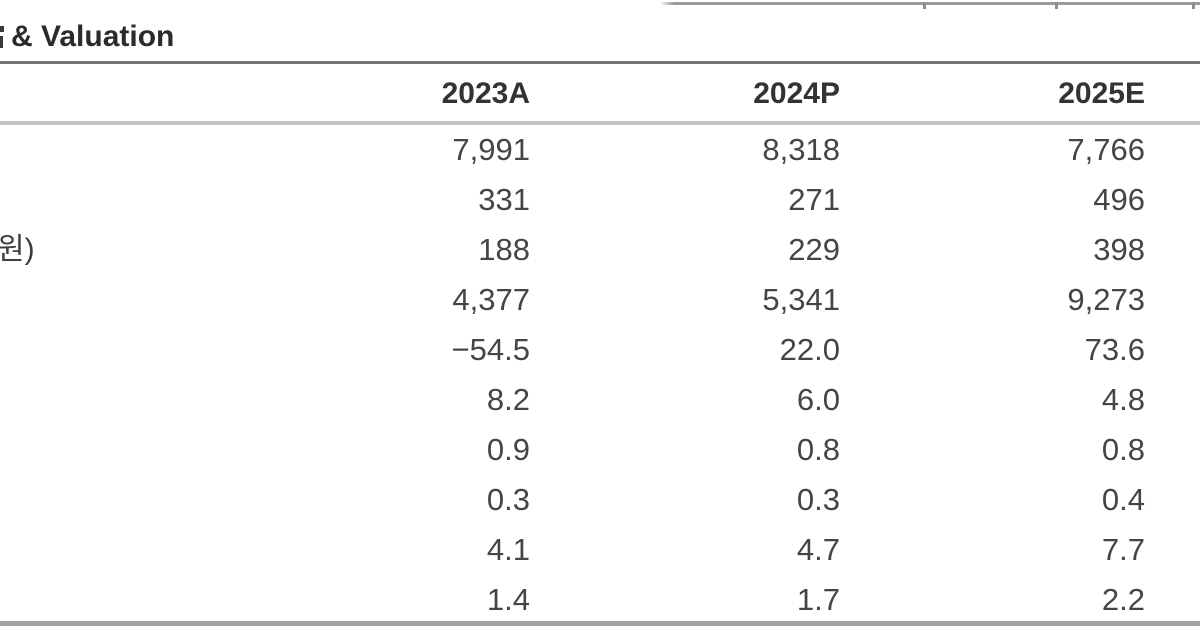  Describe the element at coordinates (818, 599) in the screenshot. I see `table-cell: 1.7` at that location.